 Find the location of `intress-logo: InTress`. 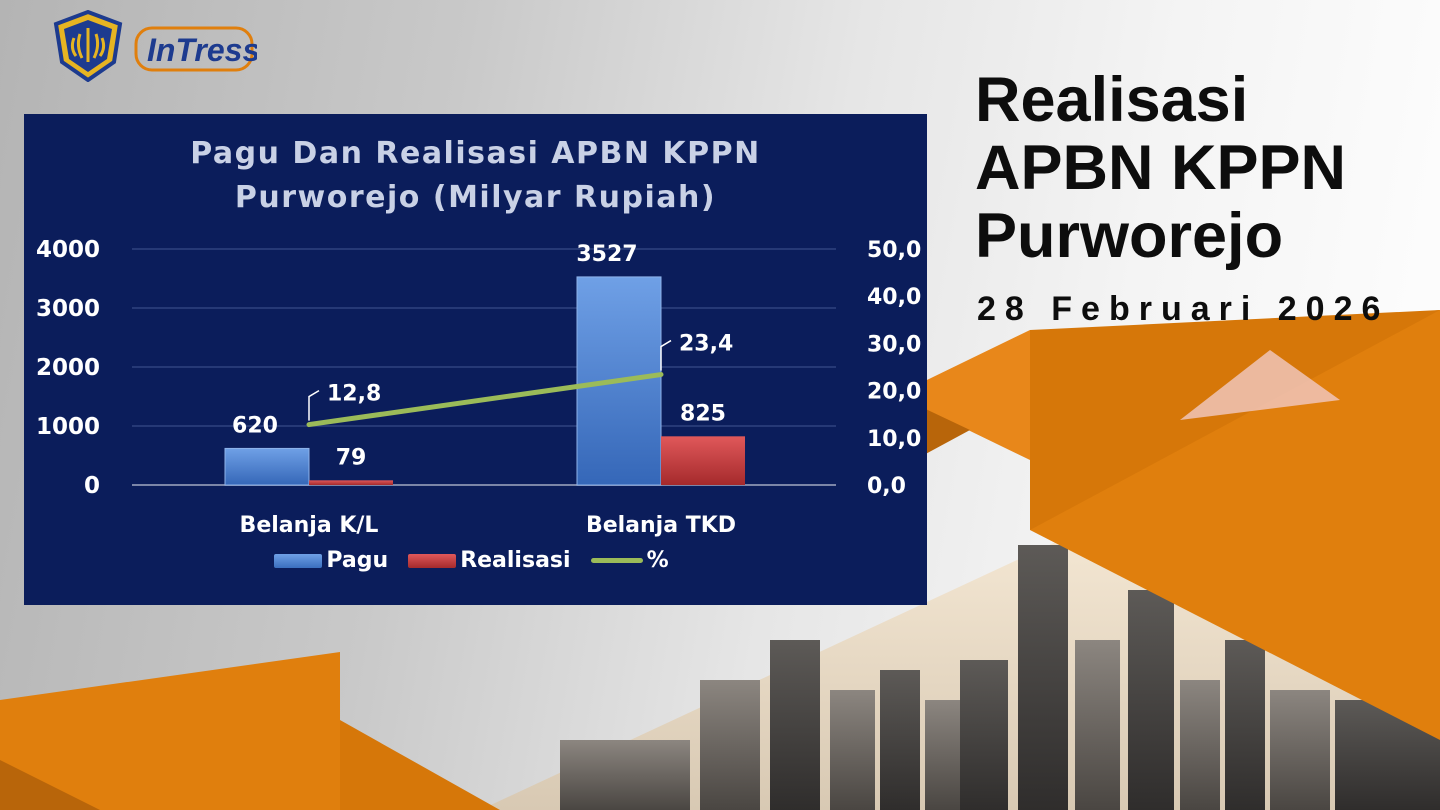

intress-logo: InTress is located at coordinates (195, 49).